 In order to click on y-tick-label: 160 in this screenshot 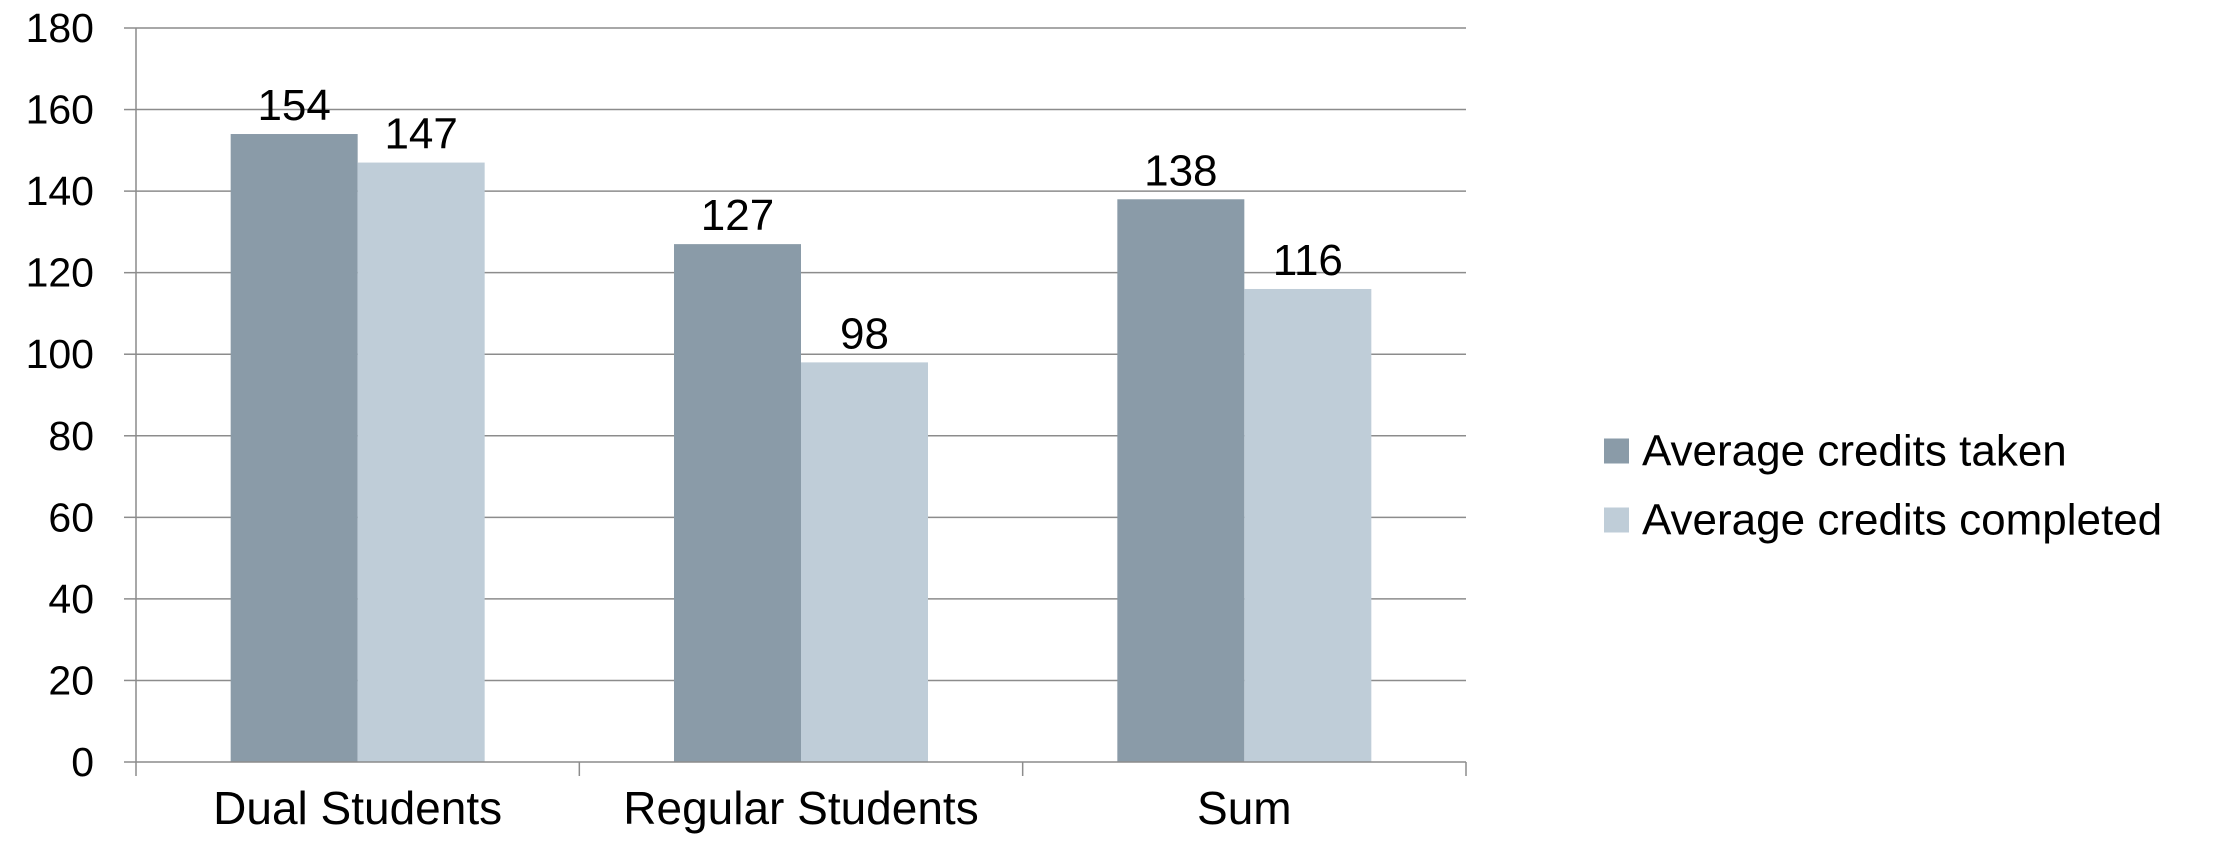, I will do `click(60, 110)`.